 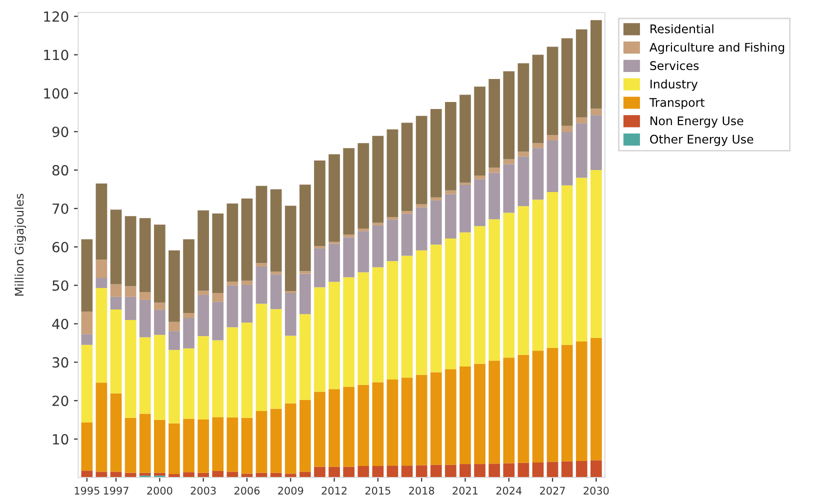 What do you see at coordinates (291, 490) in the screenshot?
I see `x-tick-label: 2009` at bounding box center [291, 490].